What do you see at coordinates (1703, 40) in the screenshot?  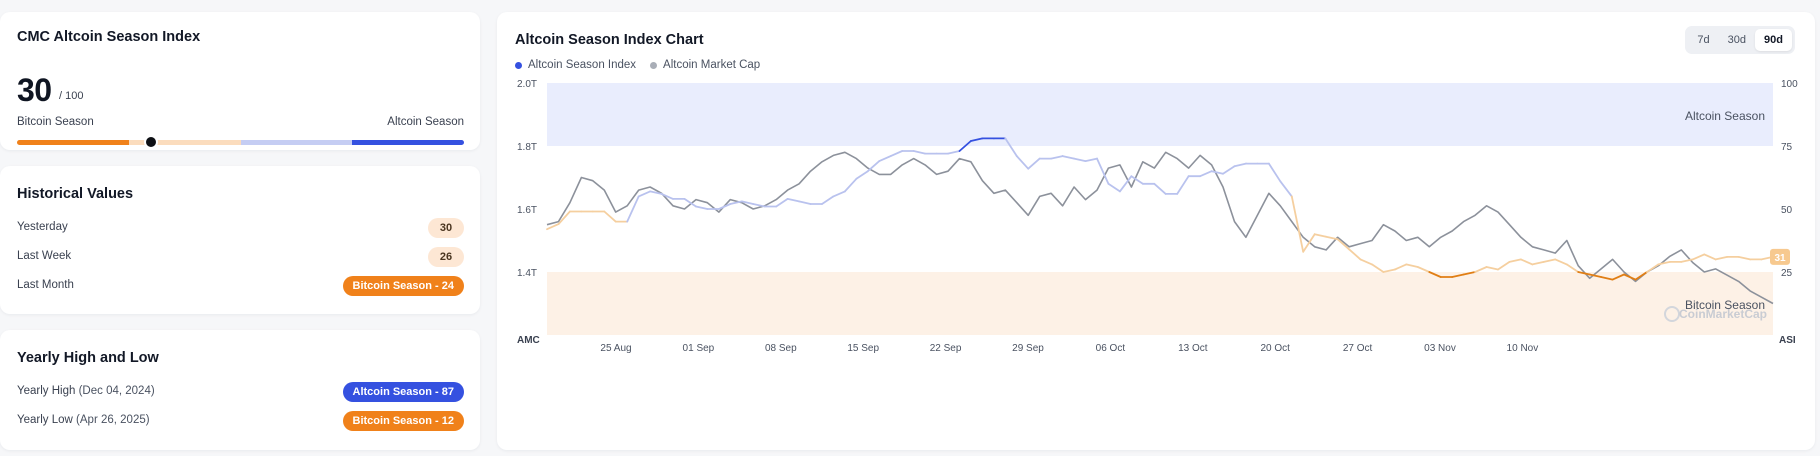 I see `range-tab-7d: 7d` at bounding box center [1703, 40].